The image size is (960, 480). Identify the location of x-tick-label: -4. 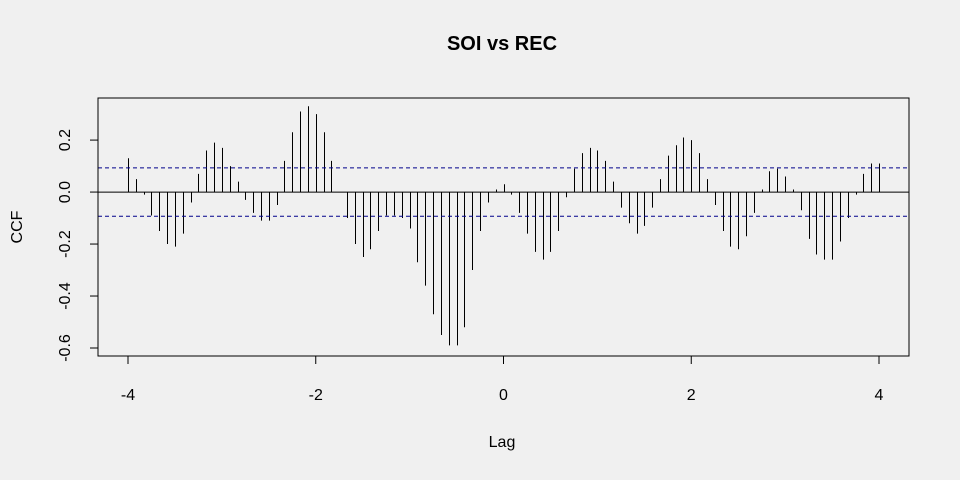
(128, 395).